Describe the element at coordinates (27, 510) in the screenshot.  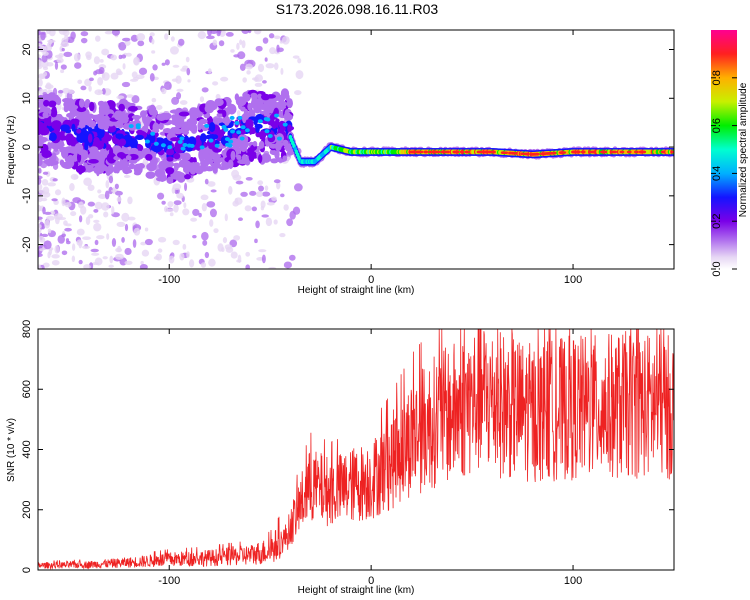
I see `snr-y-tick-label: 200` at that location.